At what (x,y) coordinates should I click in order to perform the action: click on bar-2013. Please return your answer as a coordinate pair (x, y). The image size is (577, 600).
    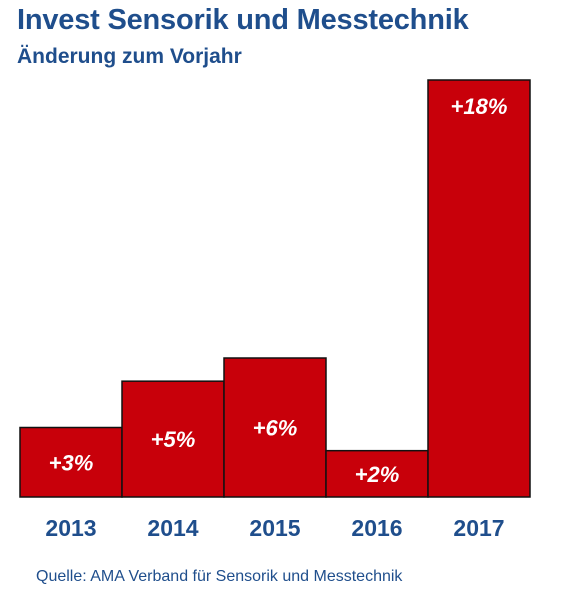
    Looking at the image, I should click on (71, 462).